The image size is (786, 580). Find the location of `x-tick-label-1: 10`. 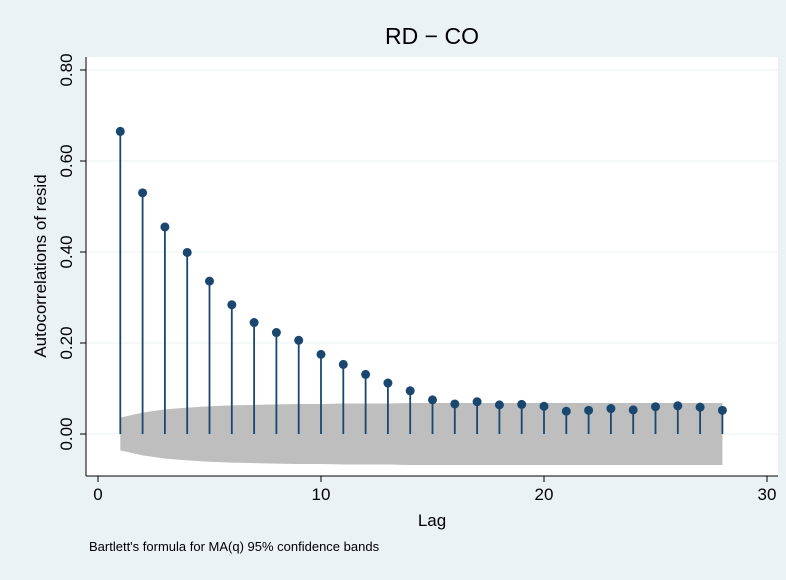

x-tick-label-1: 10 is located at coordinates (321, 494).